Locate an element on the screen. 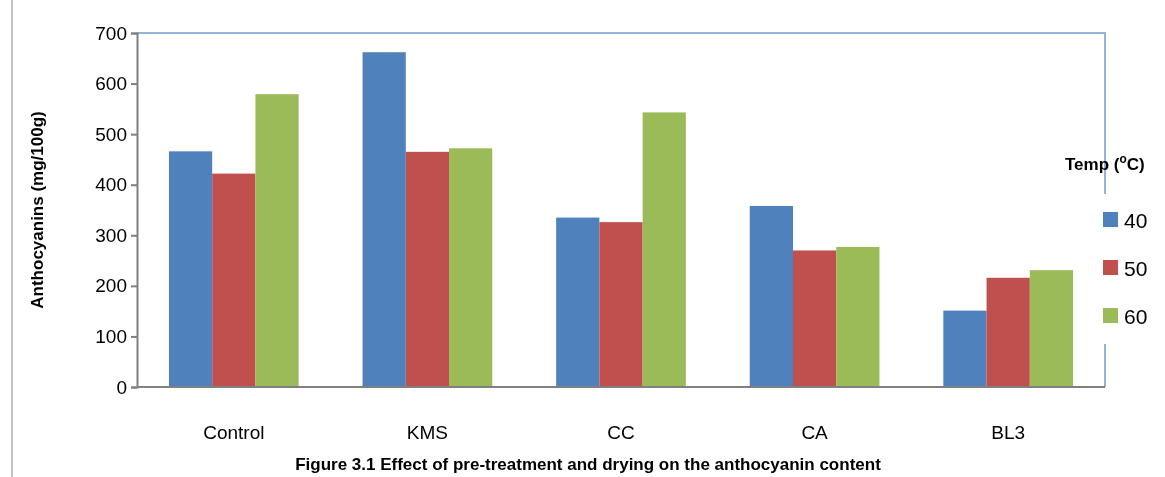 Image resolution: width=1165 pixels, height=477 pixels. x-tick-label: CA is located at coordinates (815, 432).